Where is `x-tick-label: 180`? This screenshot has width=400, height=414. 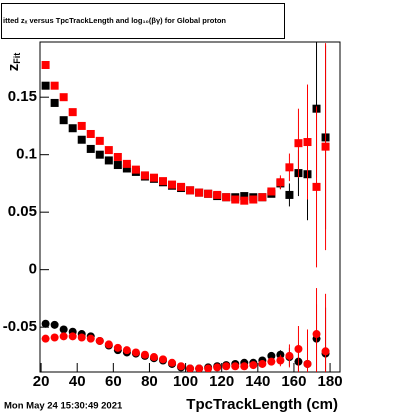 x-tick-label: 180 is located at coordinates (330, 381).